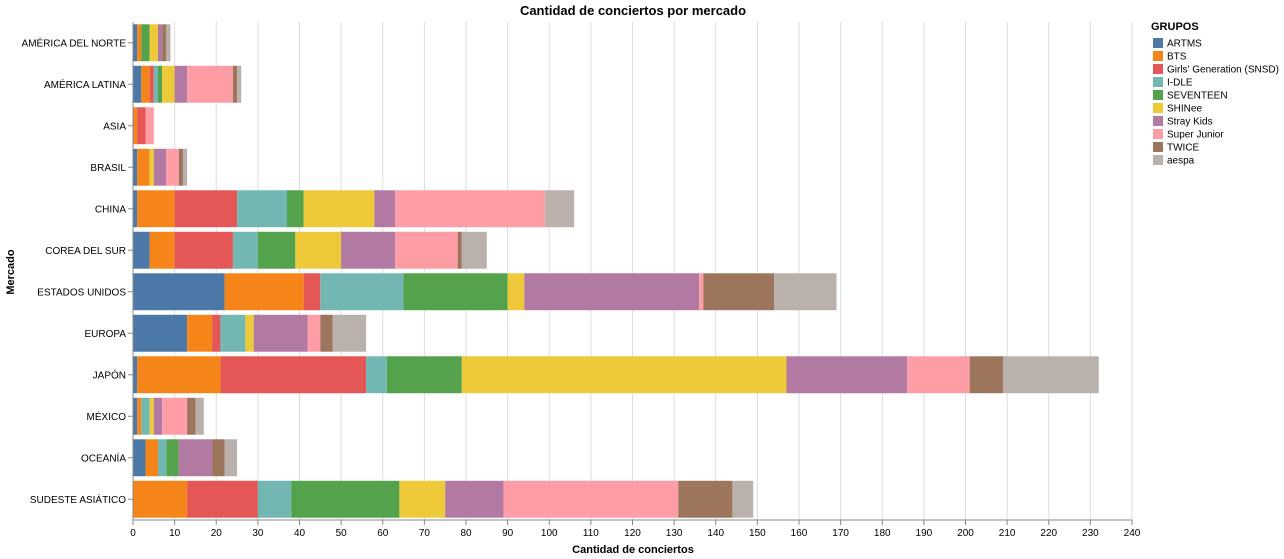  I want to click on y-tick-label: JAPÓN, so click(109, 374).